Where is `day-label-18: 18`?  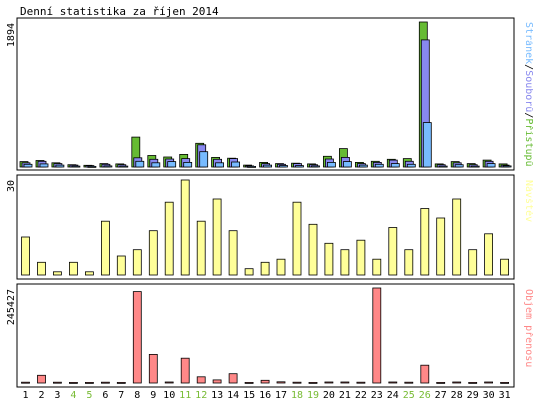
day-label-18: 18 is located at coordinates (297, 395).